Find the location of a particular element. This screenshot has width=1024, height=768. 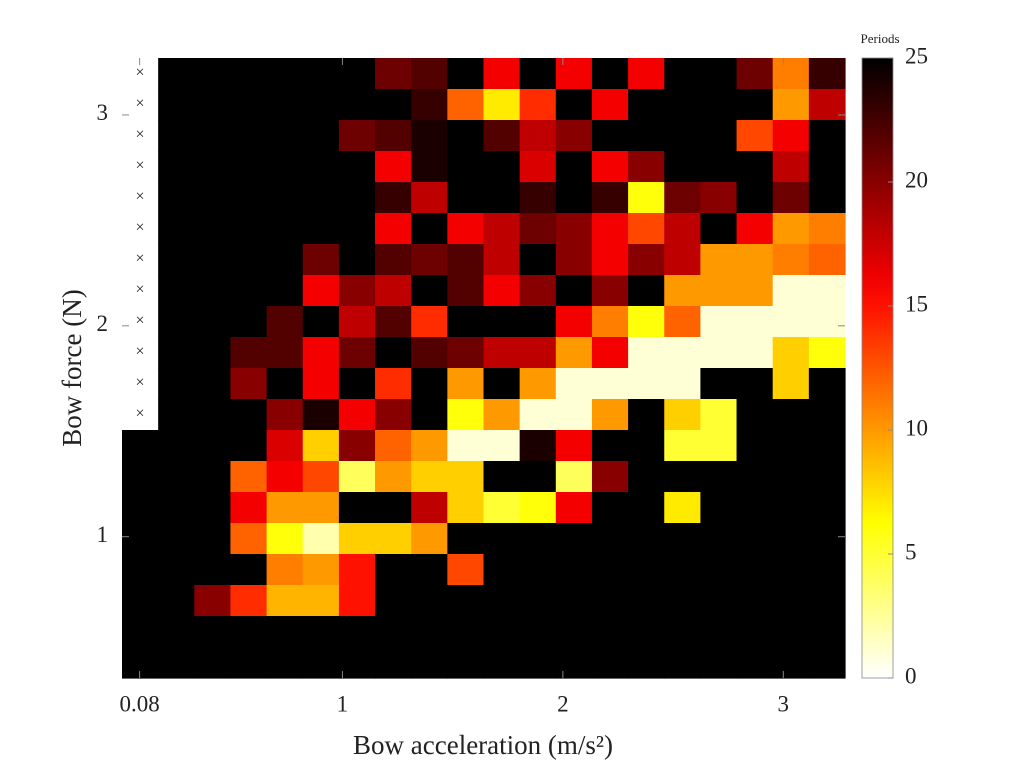

y-axis-label: Bow force (N) is located at coordinates (72, 367).